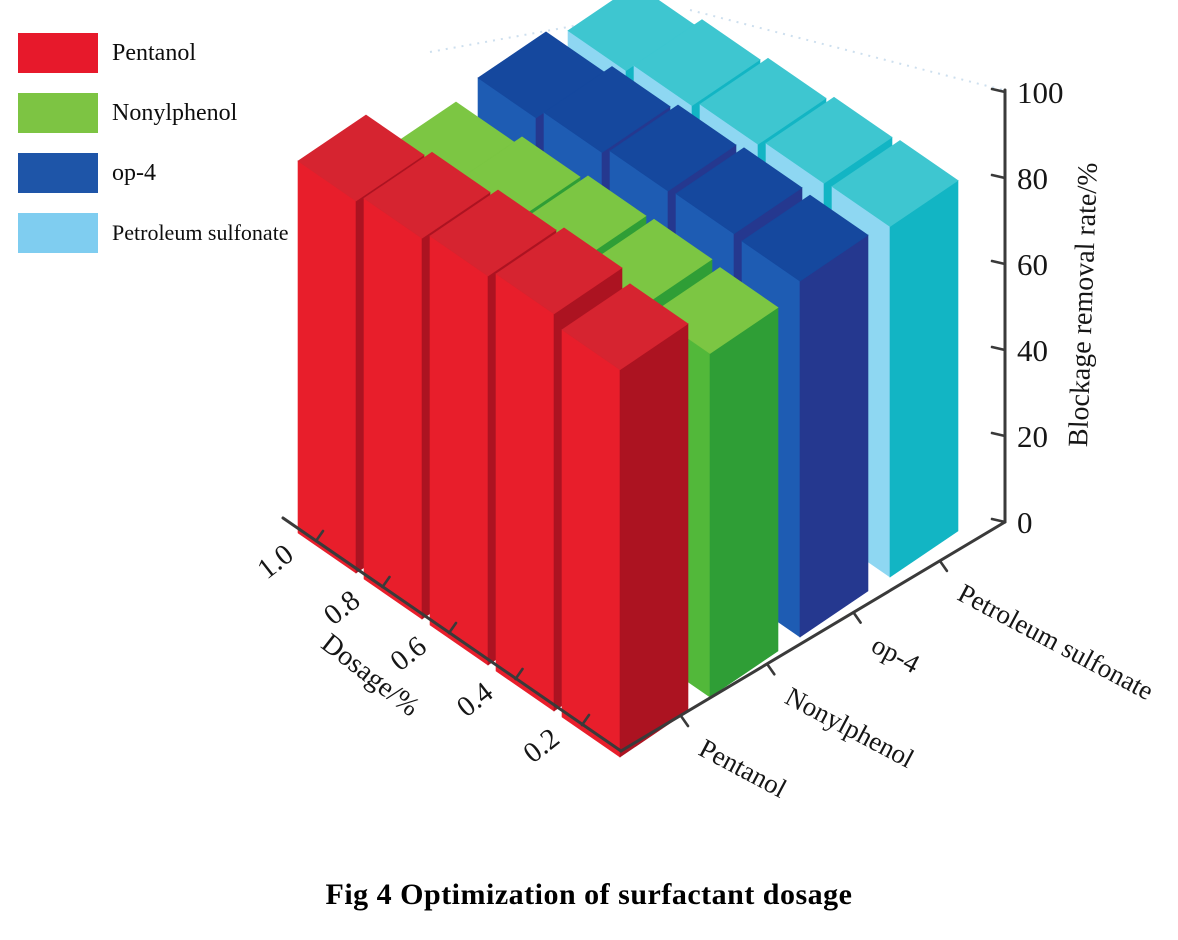 The height and width of the screenshot is (940, 1178). What do you see at coordinates (1032, 350) in the screenshot?
I see `z-tick-label: 40` at bounding box center [1032, 350].